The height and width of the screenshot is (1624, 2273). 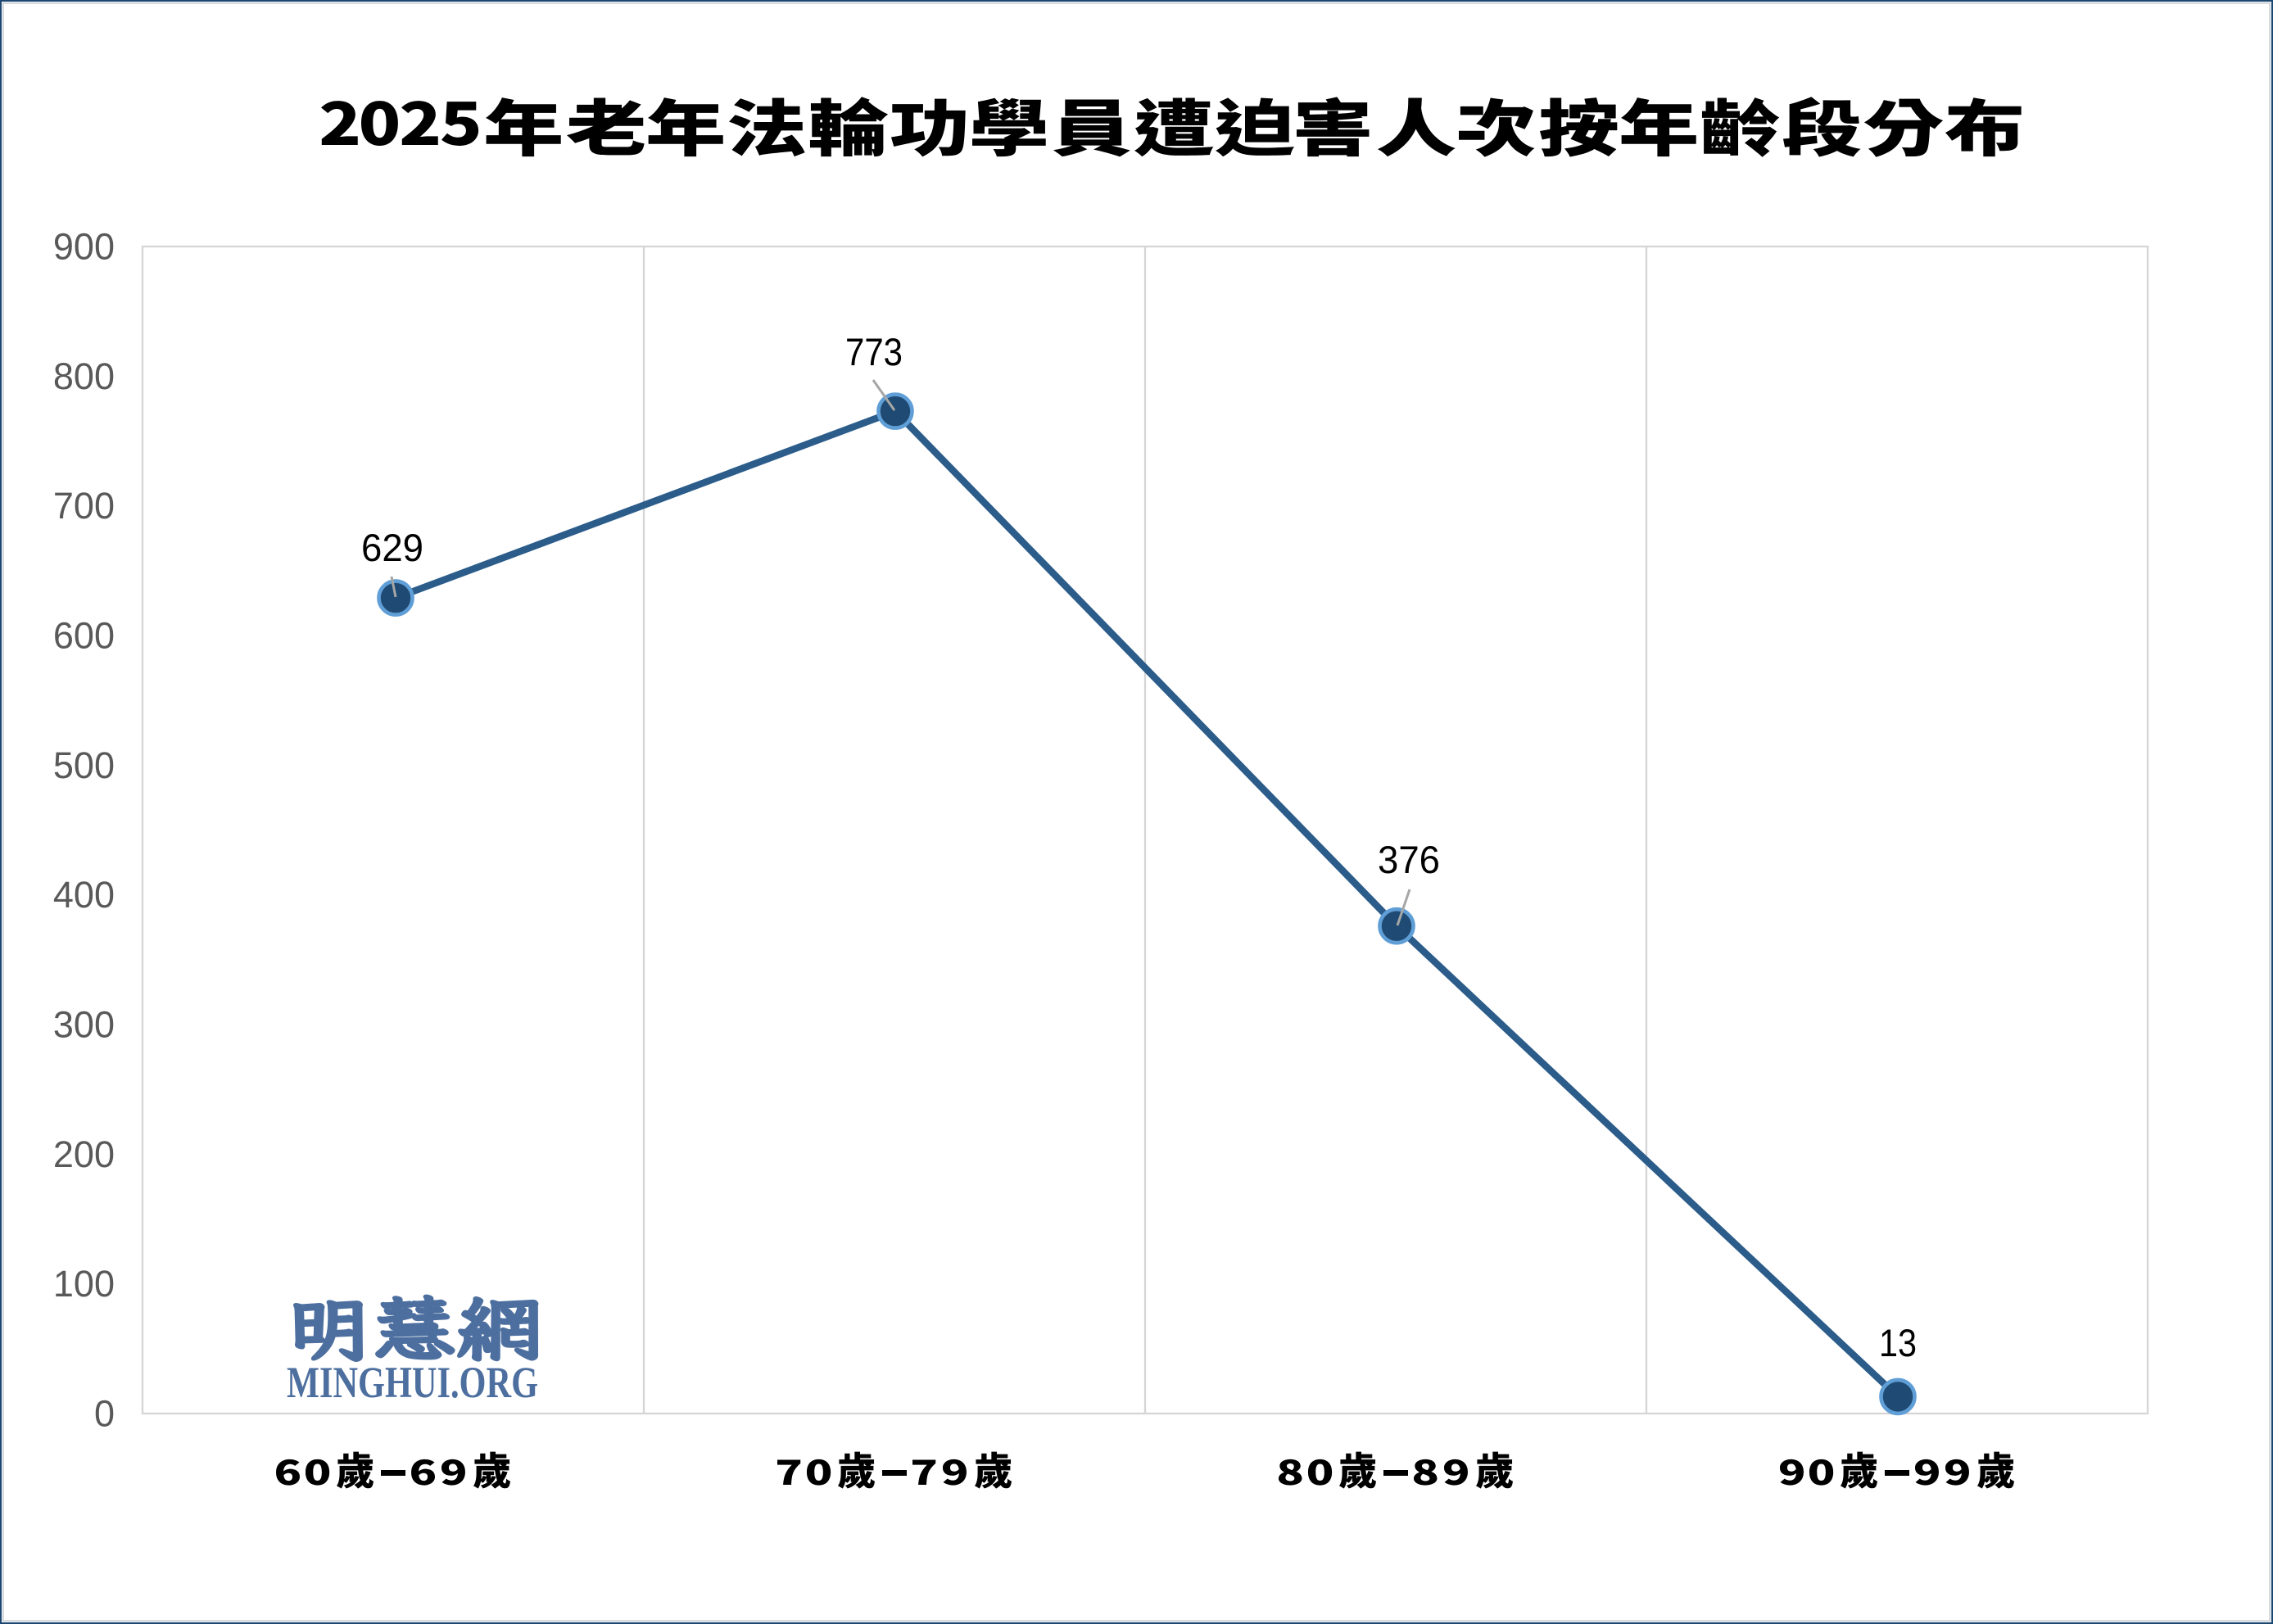 I want to click on svg-text: 400, so click(x=84, y=895).